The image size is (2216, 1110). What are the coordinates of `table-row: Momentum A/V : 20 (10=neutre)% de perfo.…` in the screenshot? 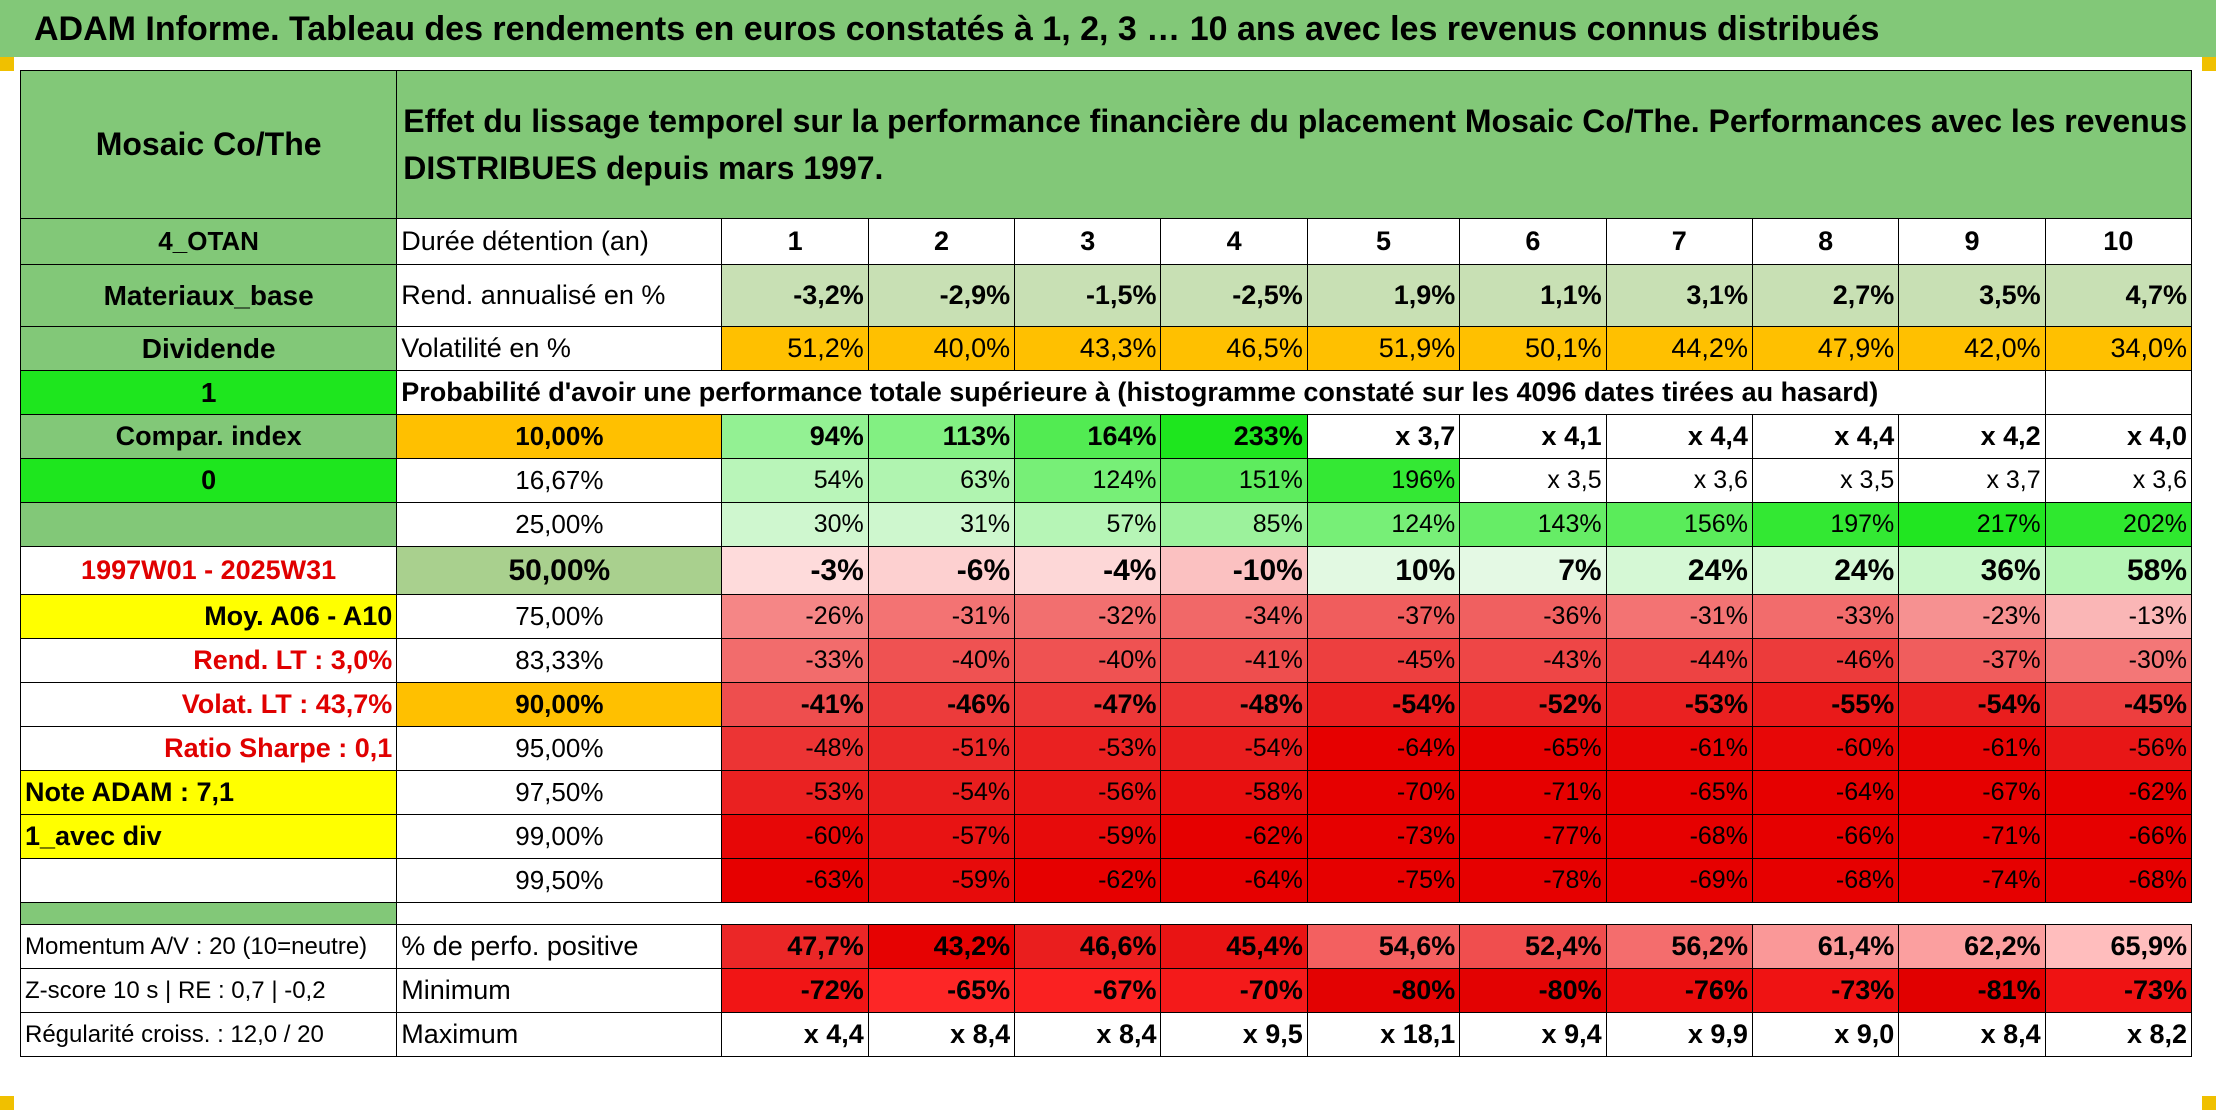 It's located at (1106, 946).